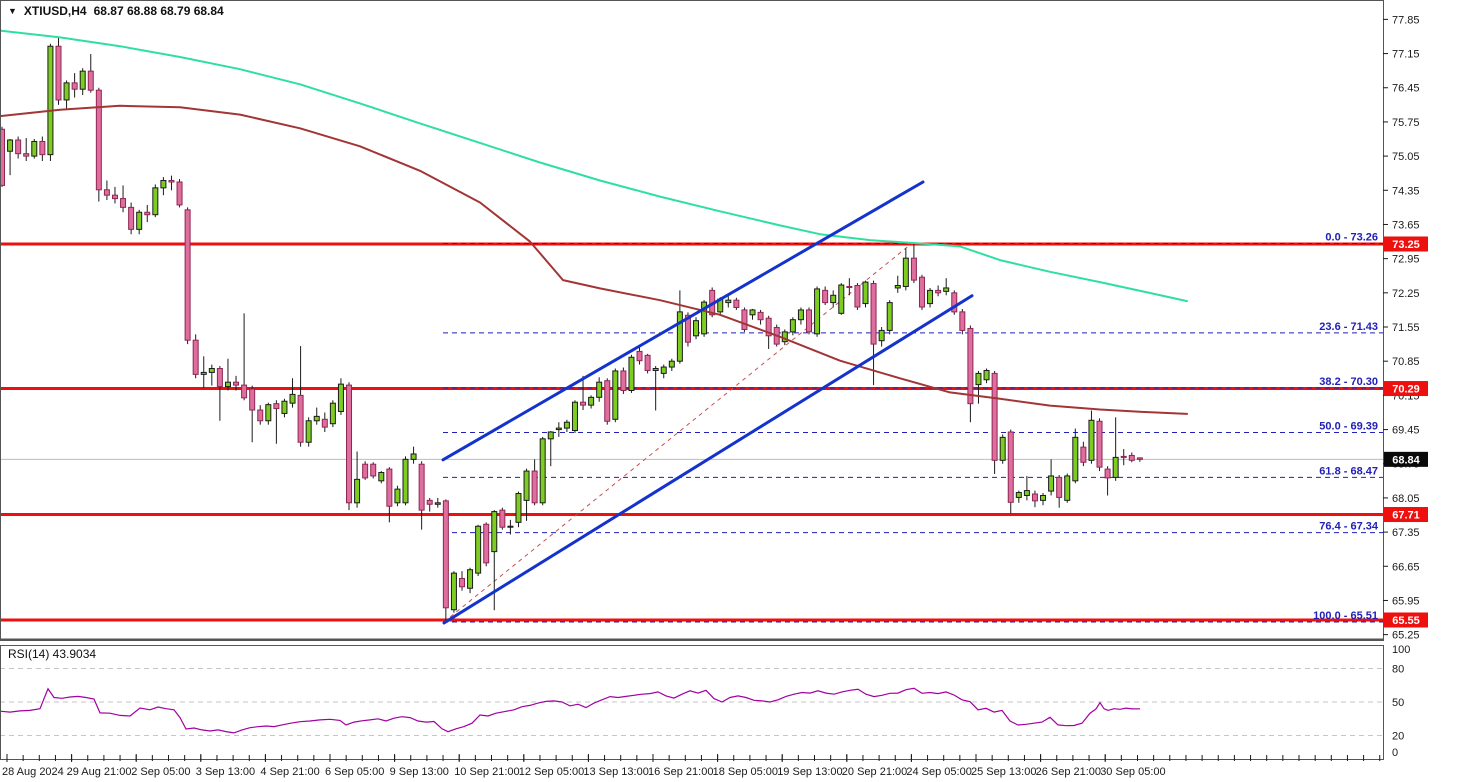  I want to click on chart-title-bar: ▼ XTIUSD,H4 68.87 68.88 68.79 68.84, so click(116, 11).